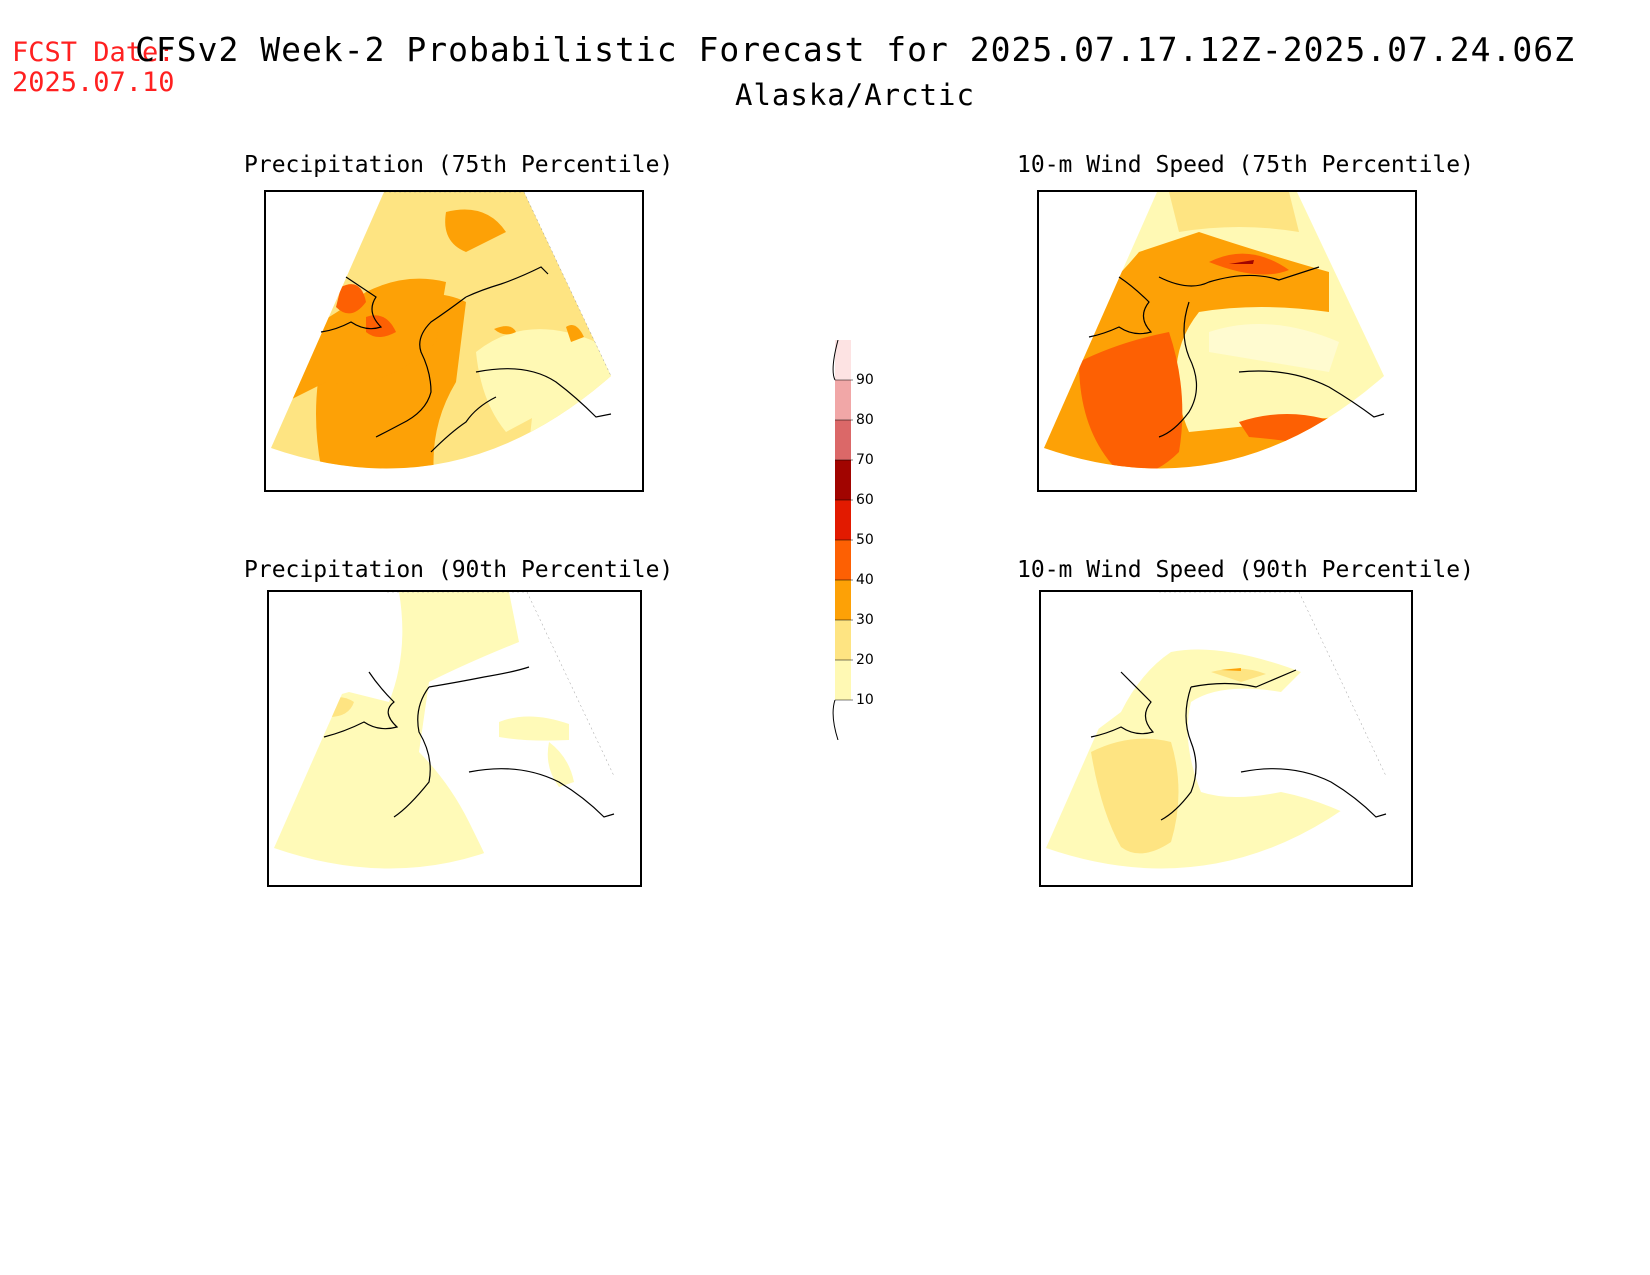 The width and height of the screenshot is (1650, 1275). What do you see at coordinates (865, 500) in the screenshot?
I see `colorbar-tick-label: 60` at bounding box center [865, 500].